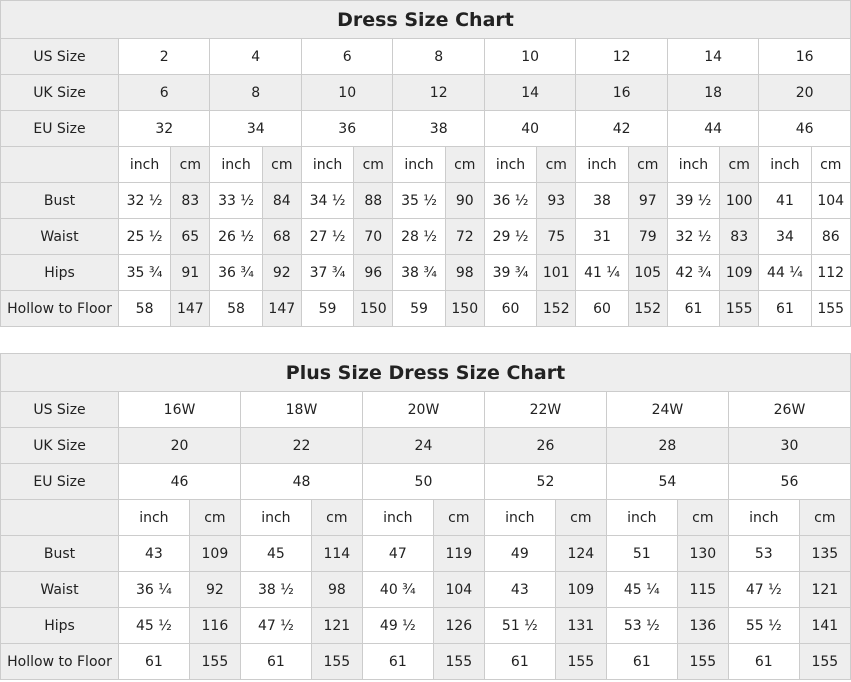 This screenshot has height=682, width=851. Describe the element at coordinates (713, 92) in the screenshot. I see `uk-size-cell: 18` at that location.